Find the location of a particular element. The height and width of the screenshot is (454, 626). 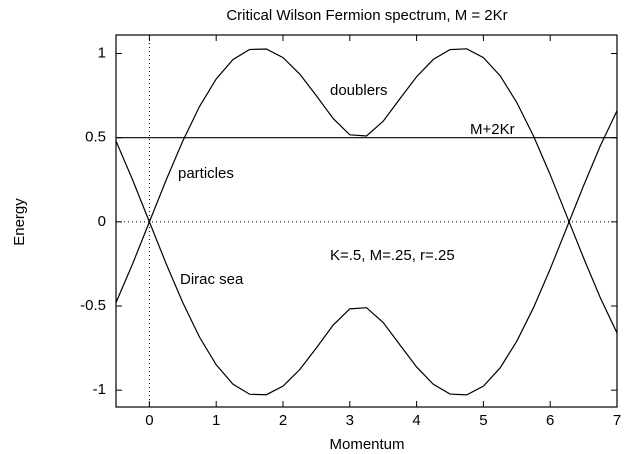

x-axis-label: Momentum is located at coordinates (366, 444).